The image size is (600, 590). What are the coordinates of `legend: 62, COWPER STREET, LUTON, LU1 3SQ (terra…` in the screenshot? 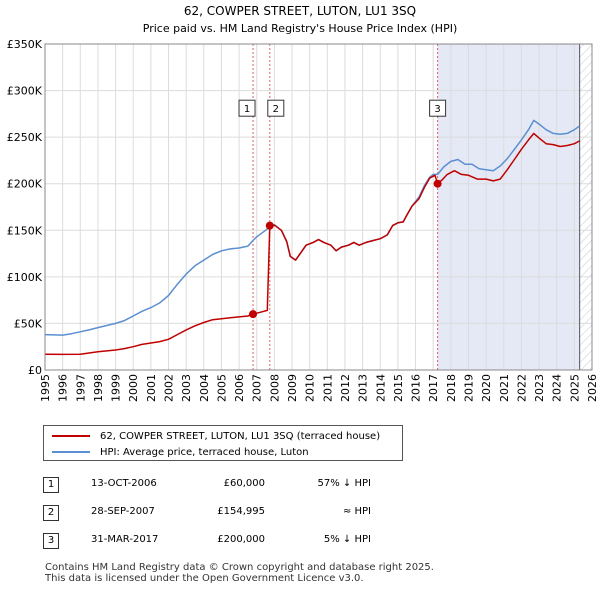 It's located at (223, 443).